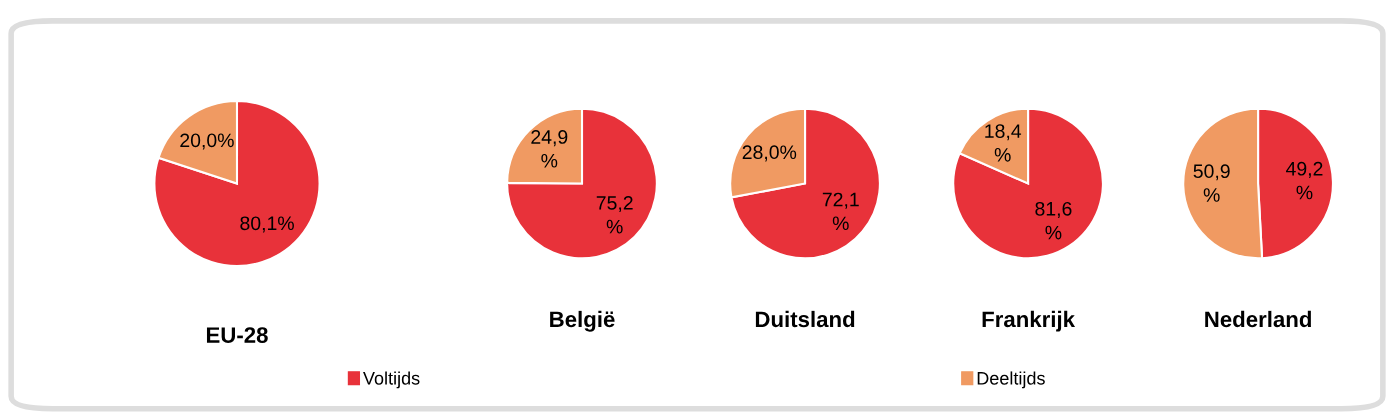 Image resolution: width=1394 pixels, height=417 pixels. What do you see at coordinates (207, 141) in the screenshot?
I see `data-label: 20,0%` at bounding box center [207, 141].